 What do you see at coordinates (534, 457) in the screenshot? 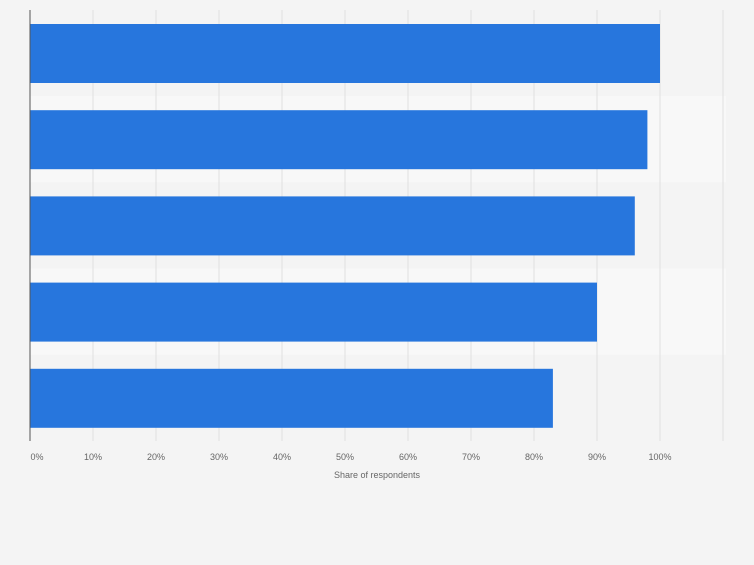
I see `x-tick-label: 80%` at bounding box center [534, 457].